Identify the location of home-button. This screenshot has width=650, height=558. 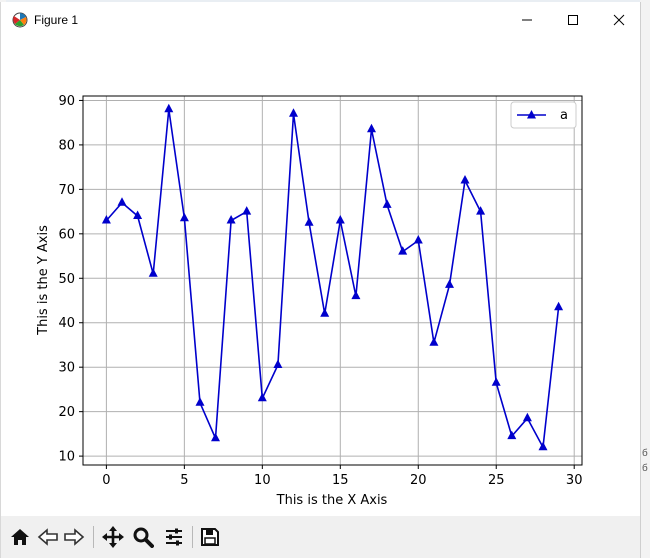
(20, 537).